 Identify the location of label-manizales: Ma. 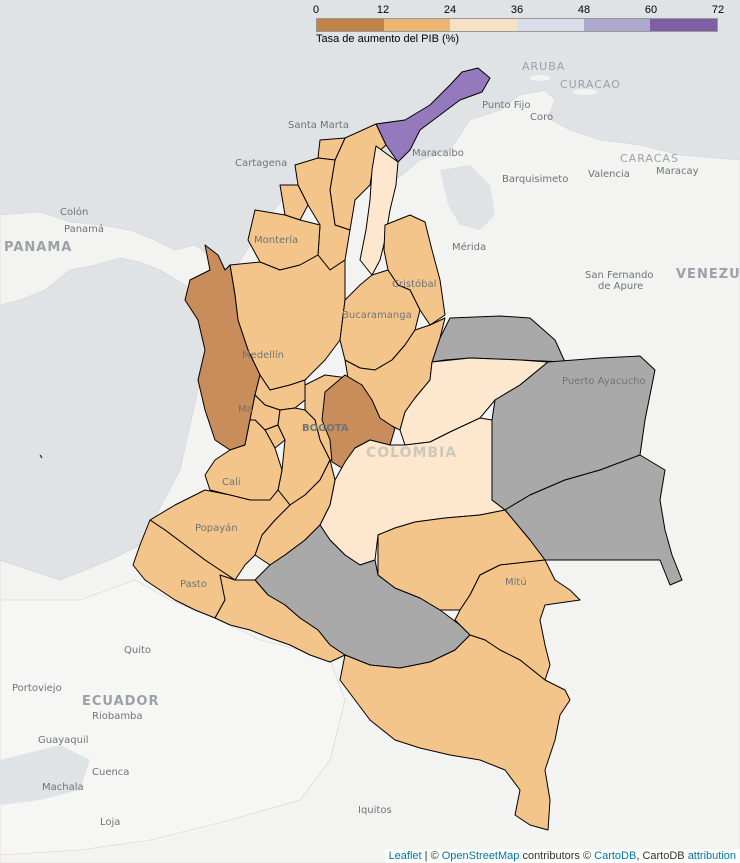
(245, 409).